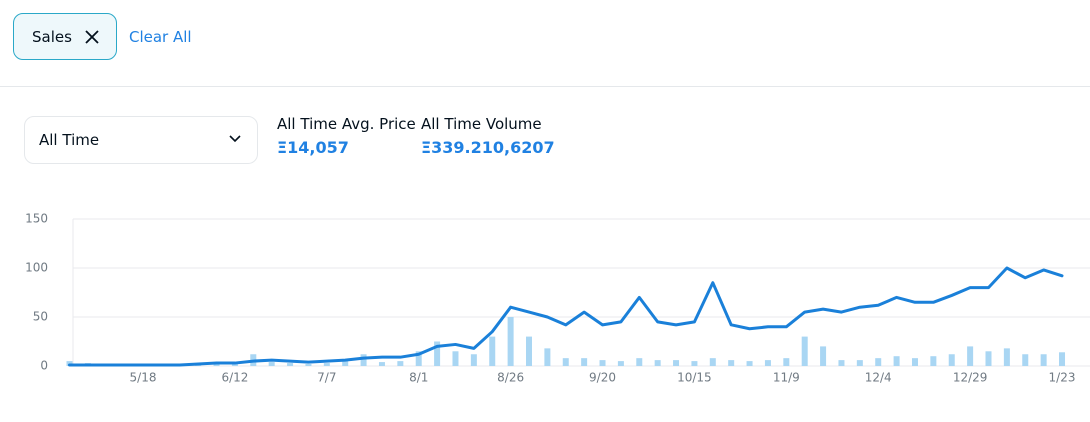 This screenshot has width=1090, height=422. What do you see at coordinates (510, 378) in the screenshot?
I see `x-tick-label: 8/26` at bounding box center [510, 378].